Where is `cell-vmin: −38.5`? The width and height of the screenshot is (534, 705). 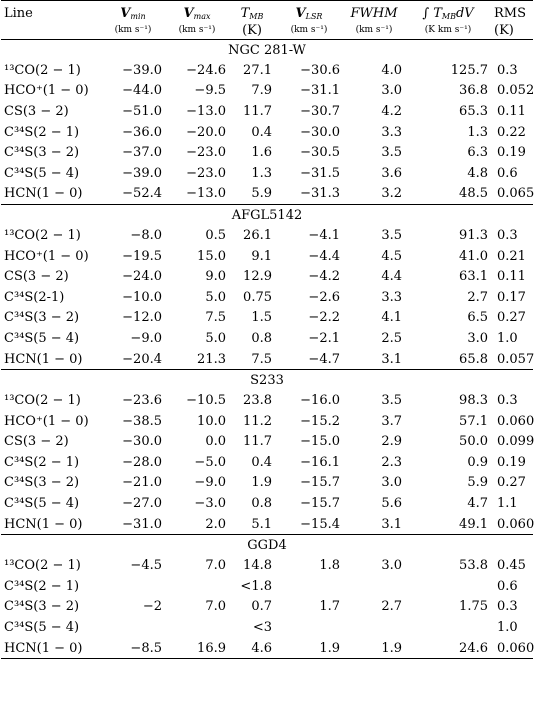 cell-vmin: −38.5 is located at coordinates (142, 421).